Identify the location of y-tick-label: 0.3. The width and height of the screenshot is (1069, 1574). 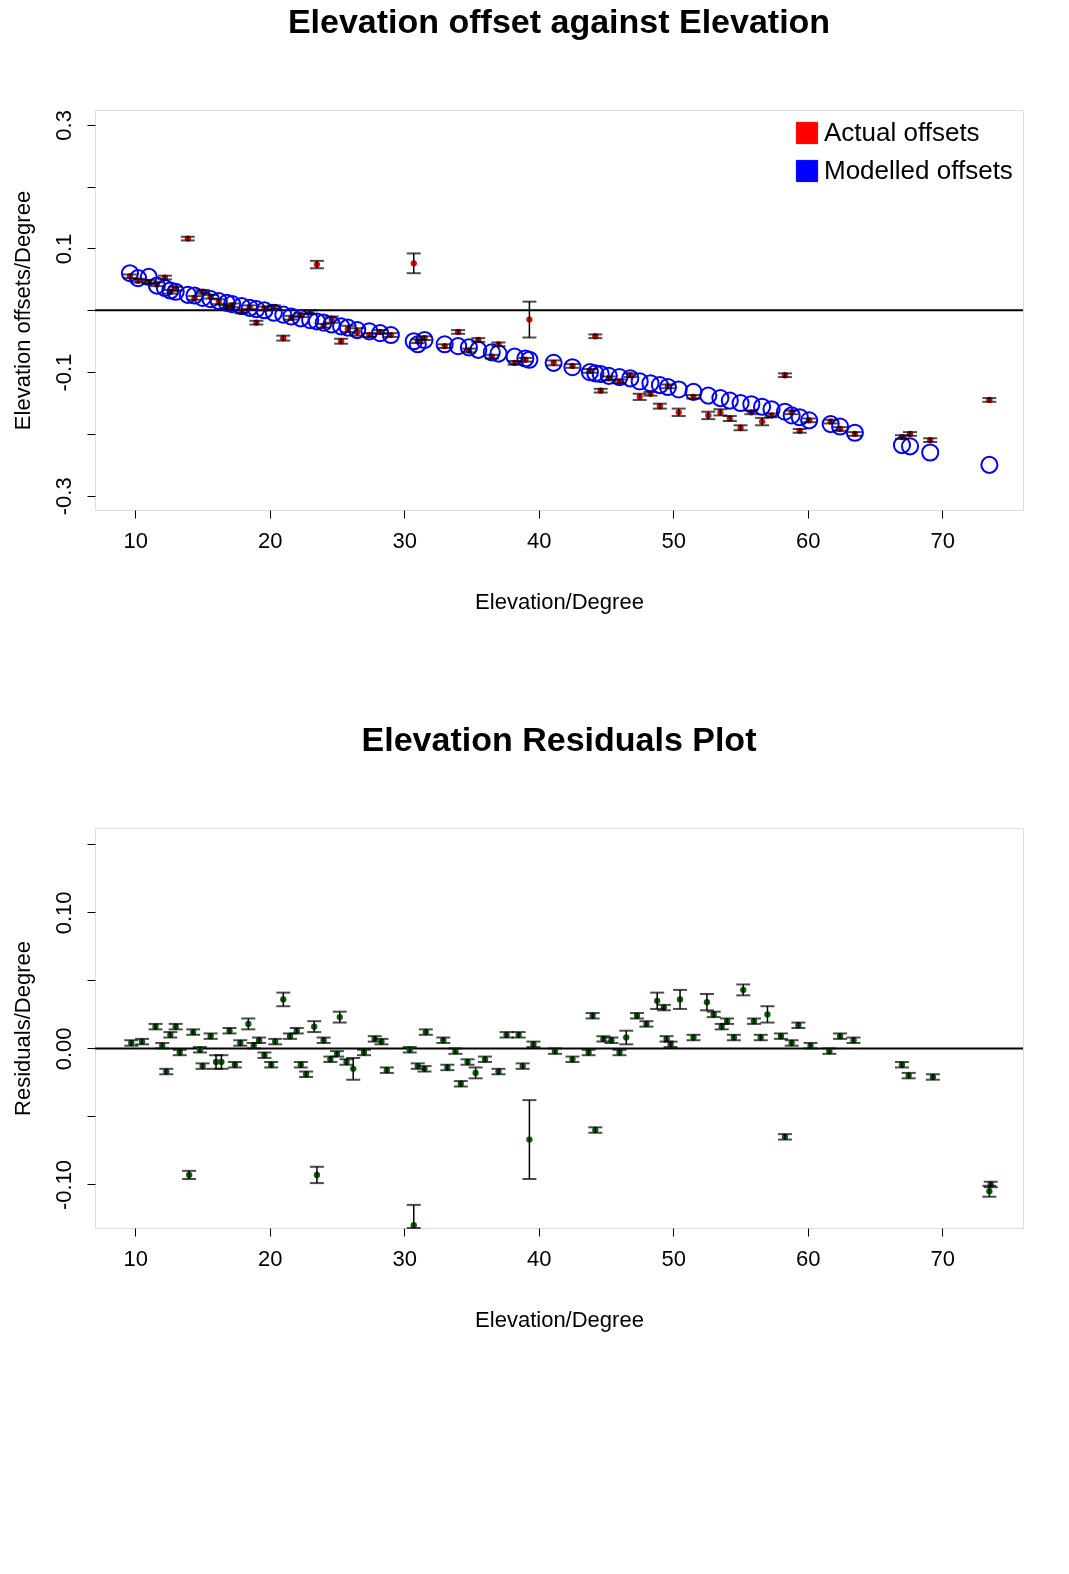
(63, 125).